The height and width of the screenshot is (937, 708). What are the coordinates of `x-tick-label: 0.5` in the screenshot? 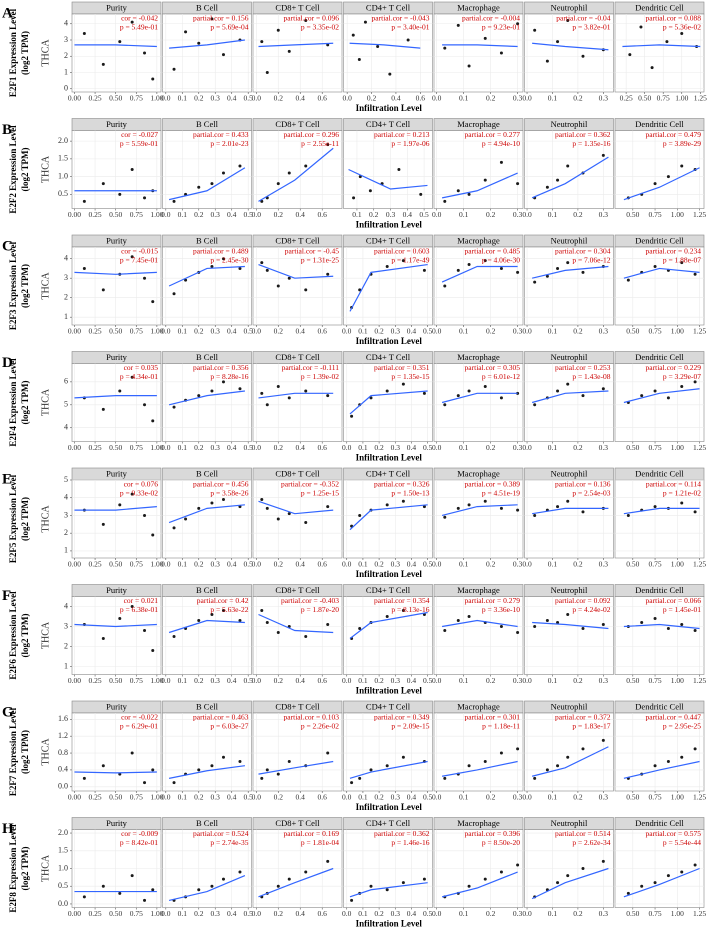 It's located at (249, 447).